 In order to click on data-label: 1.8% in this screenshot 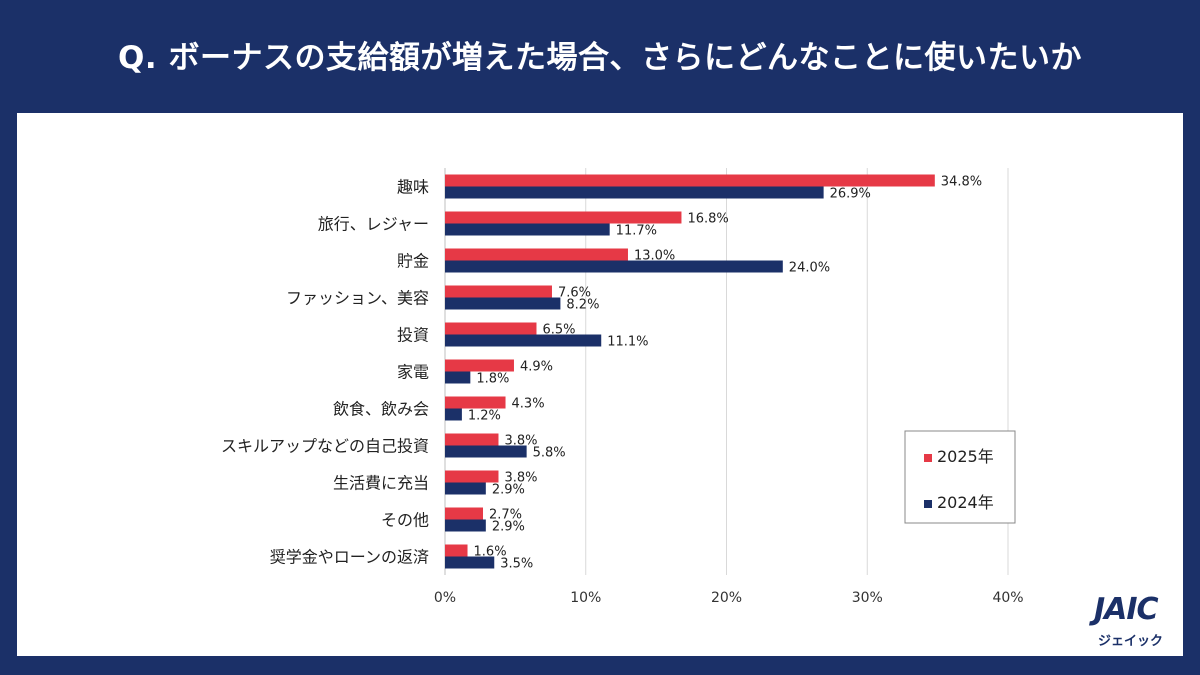, I will do `click(492, 379)`.